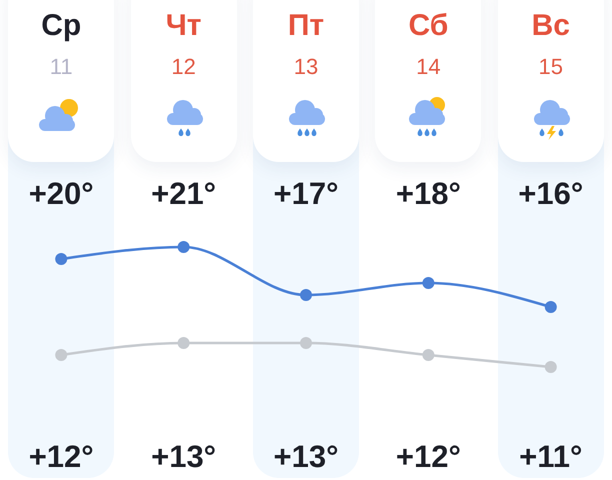  What do you see at coordinates (183, 194) in the screenshot?
I see `data-label: +21°` at bounding box center [183, 194].